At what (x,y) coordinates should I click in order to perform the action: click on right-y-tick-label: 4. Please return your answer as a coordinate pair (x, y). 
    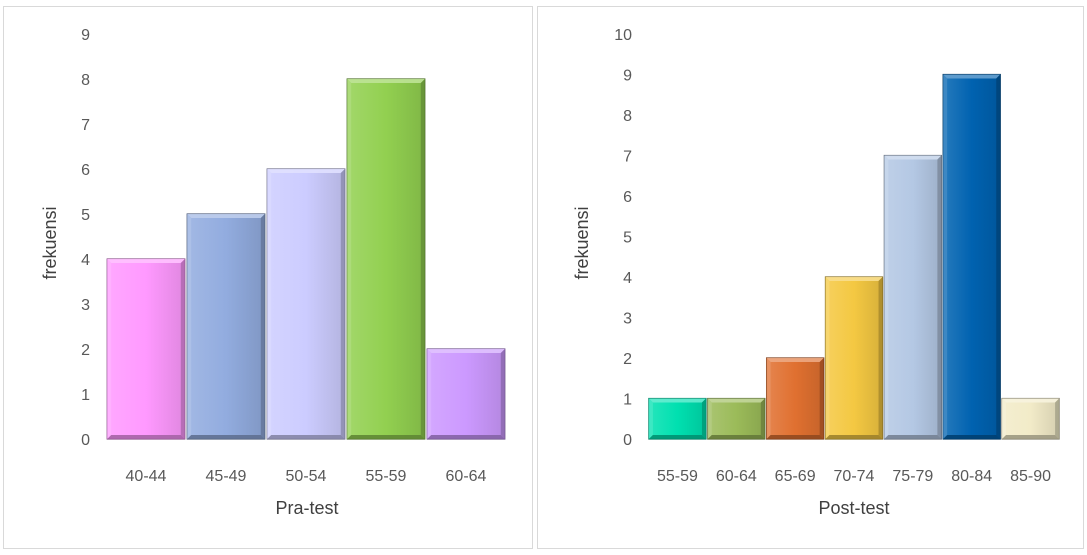
    Looking at the image, I should click on (627, 278).